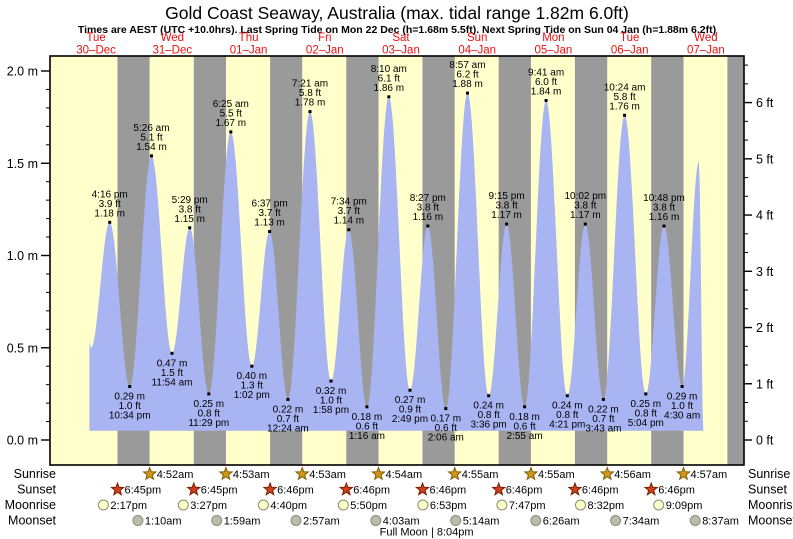  Describe the element at coordinates (646, 423) in the screenshot. I see `low-tide-label: 5:04 pm` at that location.